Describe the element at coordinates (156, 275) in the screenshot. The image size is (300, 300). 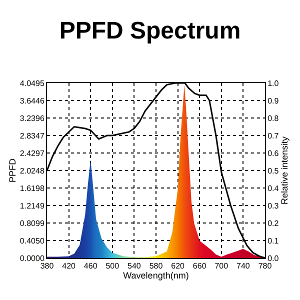
I see `x-axis-title: Wavelength(nm)` at that location.